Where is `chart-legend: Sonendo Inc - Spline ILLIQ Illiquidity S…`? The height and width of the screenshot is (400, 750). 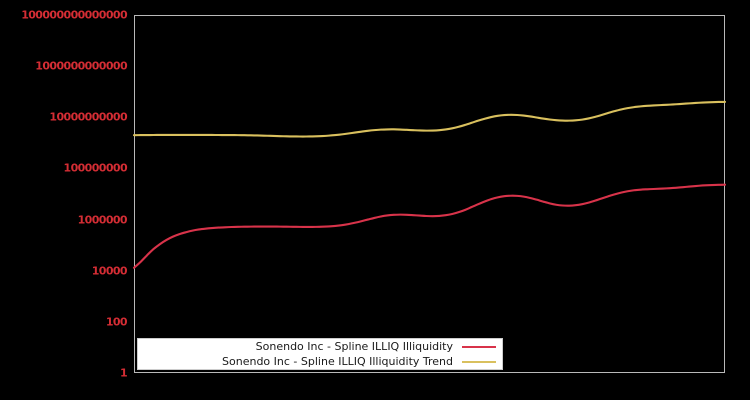 chart-legend: Sonendo Inc - Spline ILLIQ Illiquidity S… is located at coordinates (320, 354).